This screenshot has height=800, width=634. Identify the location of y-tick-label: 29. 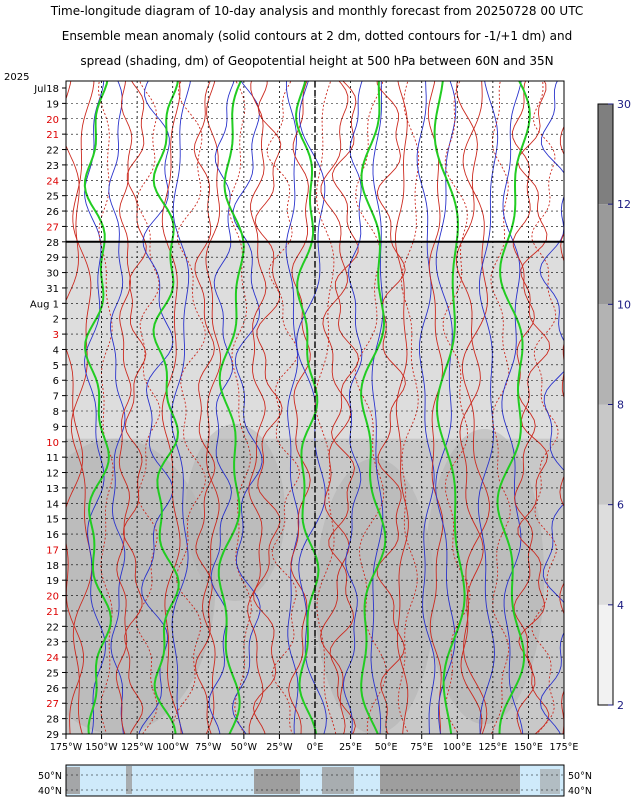
(52, 735).